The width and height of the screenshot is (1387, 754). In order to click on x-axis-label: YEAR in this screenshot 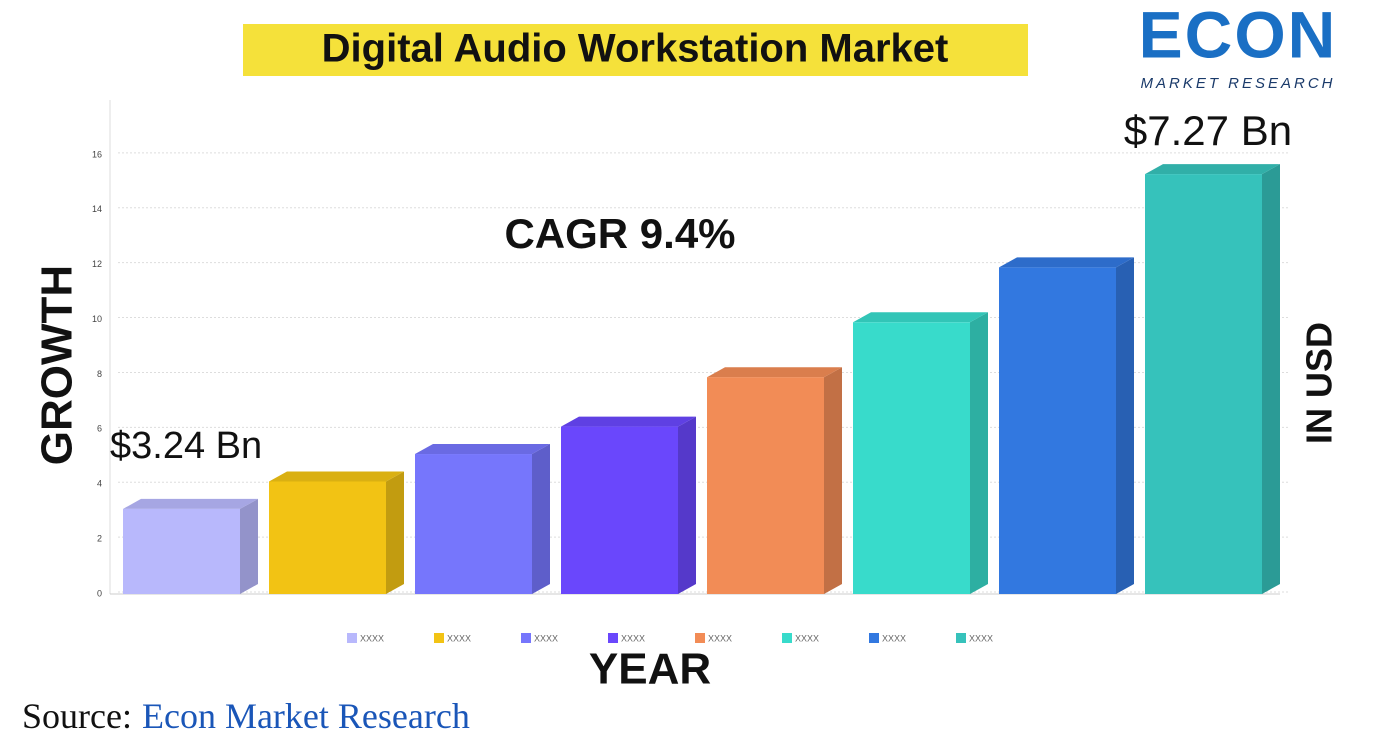, I will do `click(650, 669)`.